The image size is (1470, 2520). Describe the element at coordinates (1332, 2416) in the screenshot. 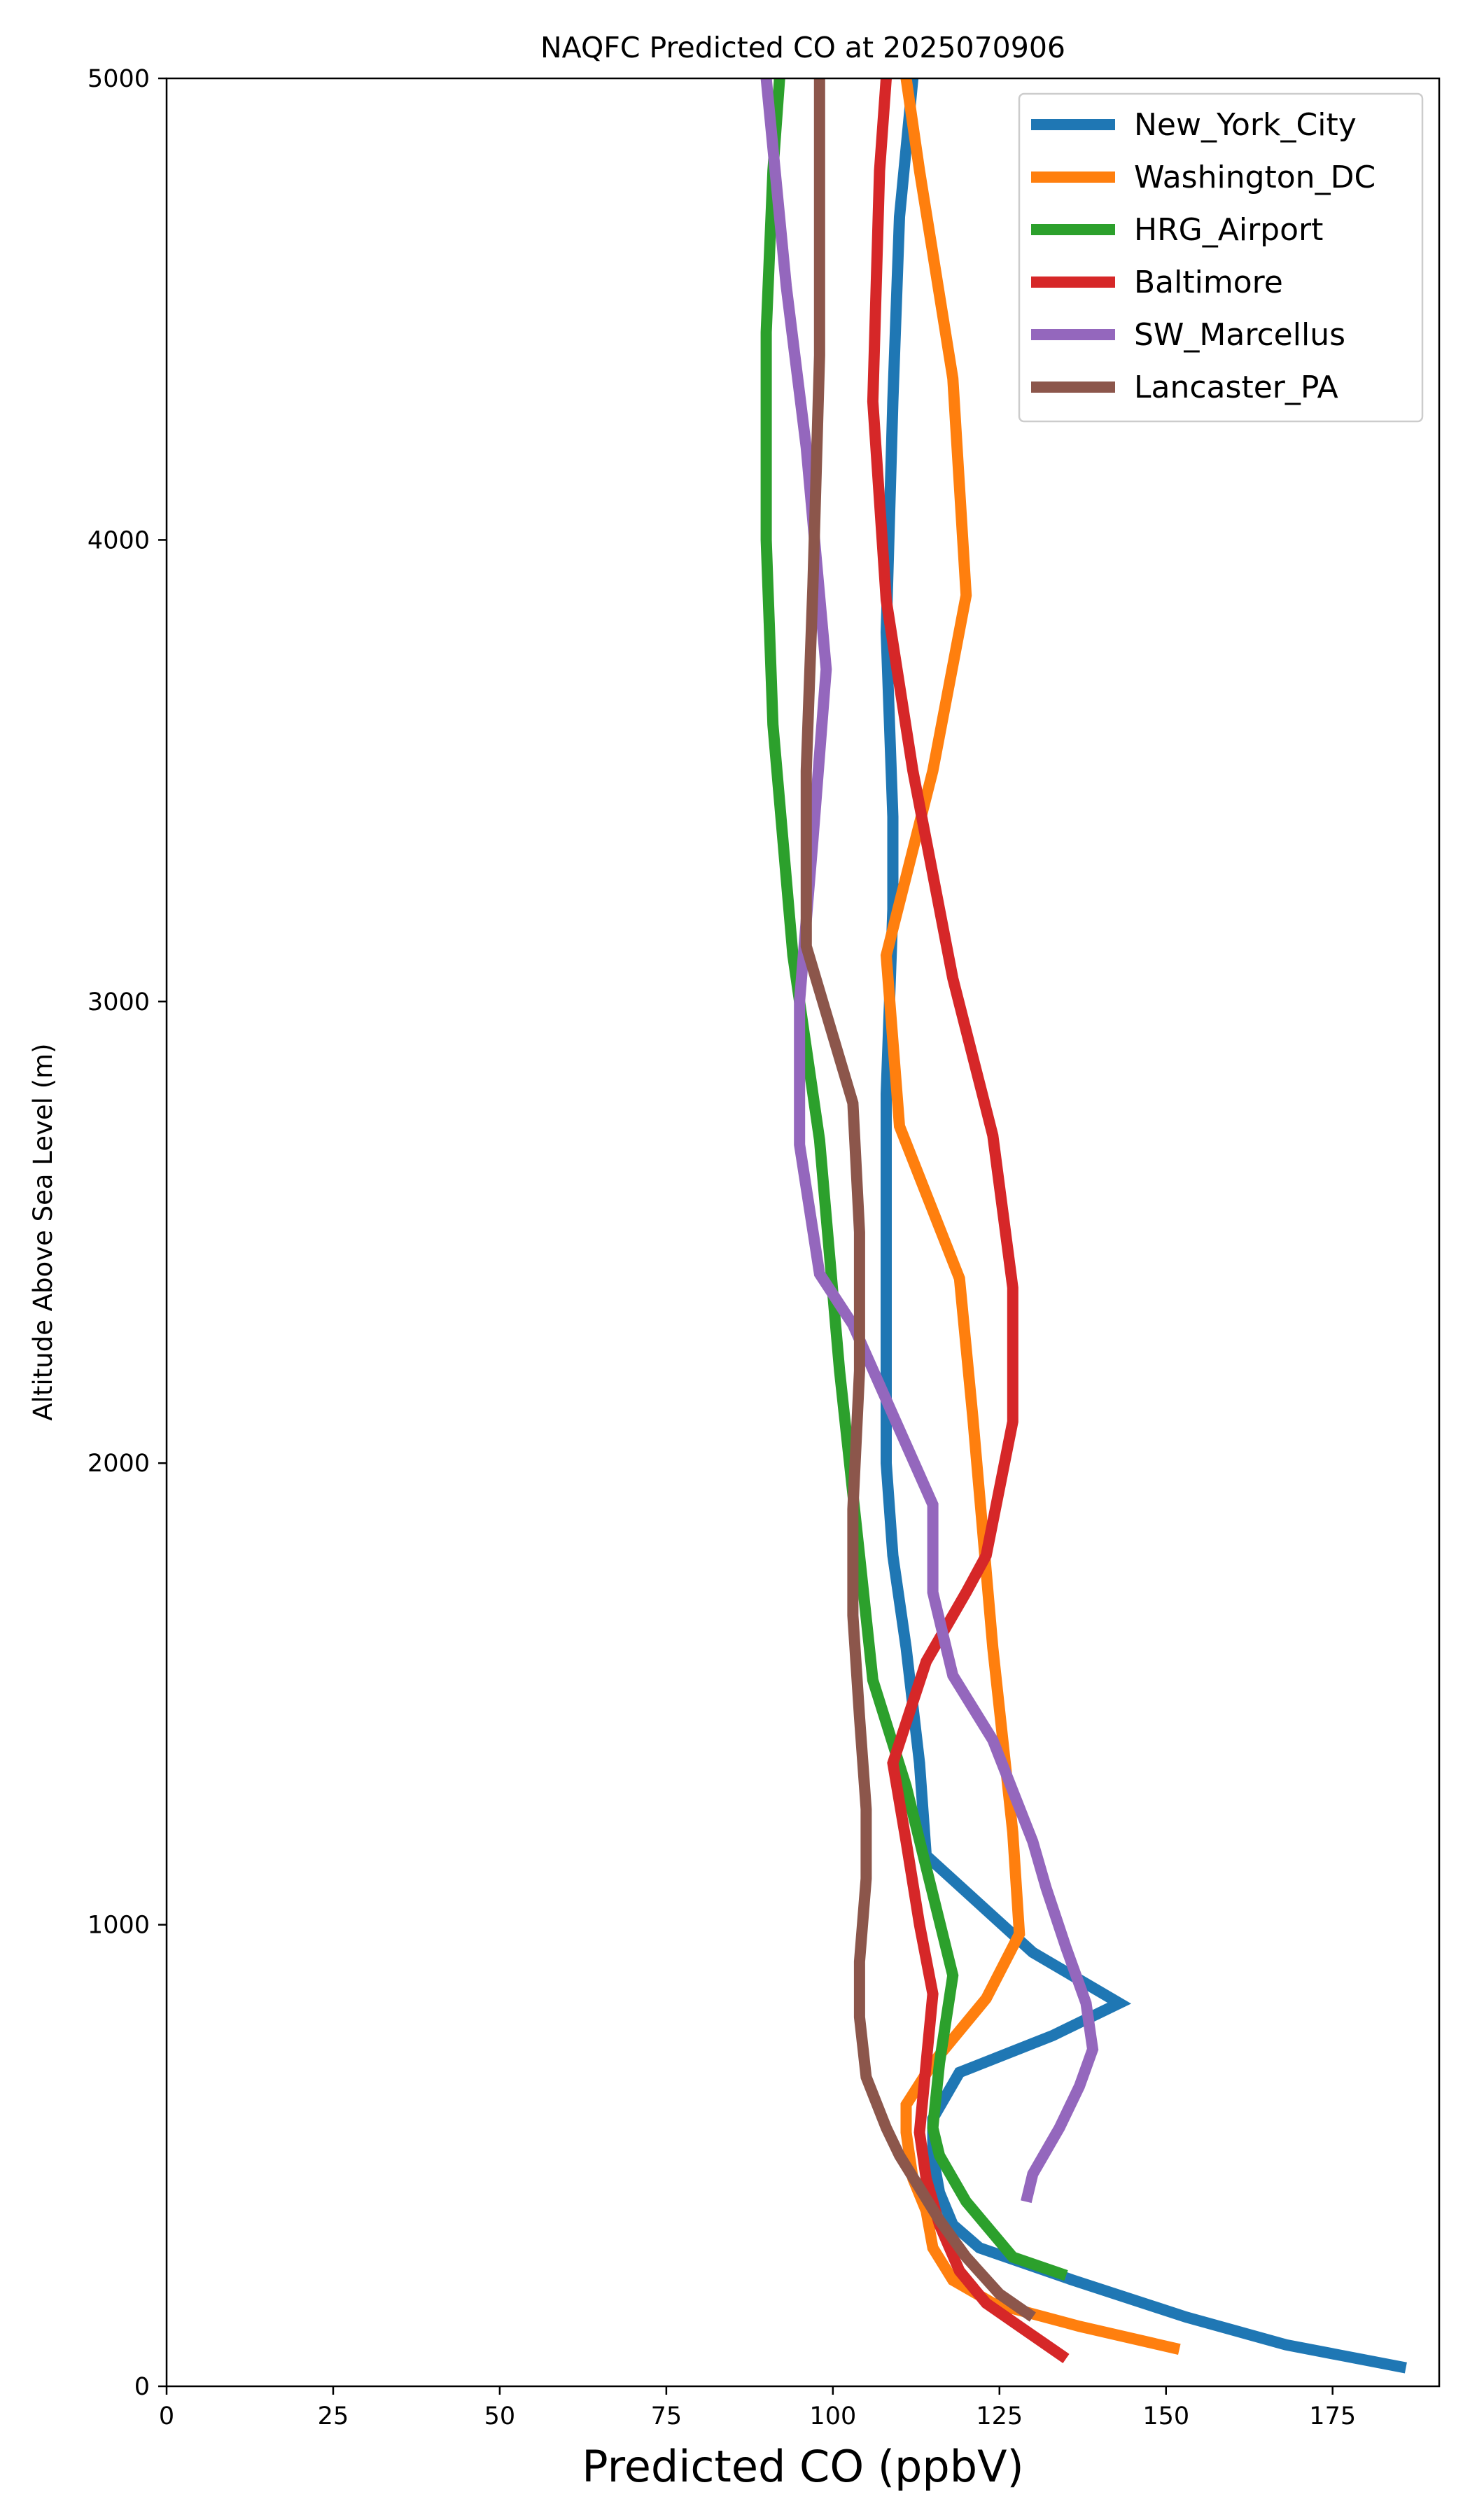

I see `x-tick-label: 175` at that location.